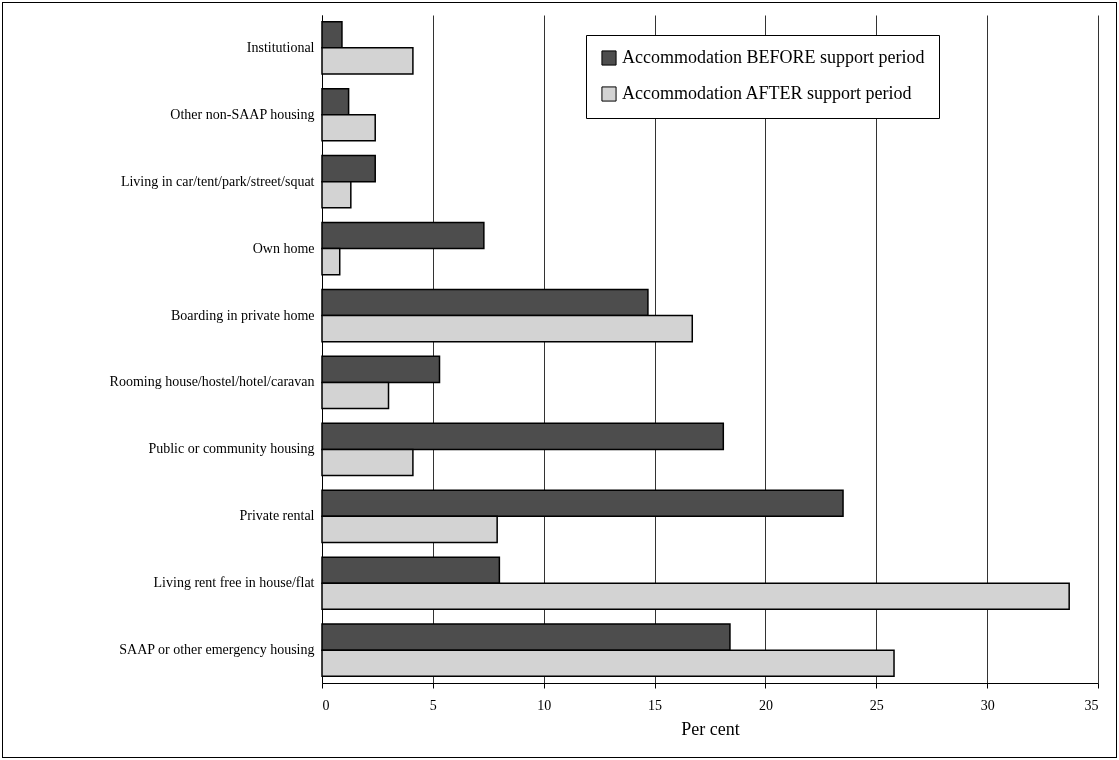 The width and height of the screenshot is (1119, 760). I want to click on legend-label: Accommodation BEFORE support period, so click(773, 57).